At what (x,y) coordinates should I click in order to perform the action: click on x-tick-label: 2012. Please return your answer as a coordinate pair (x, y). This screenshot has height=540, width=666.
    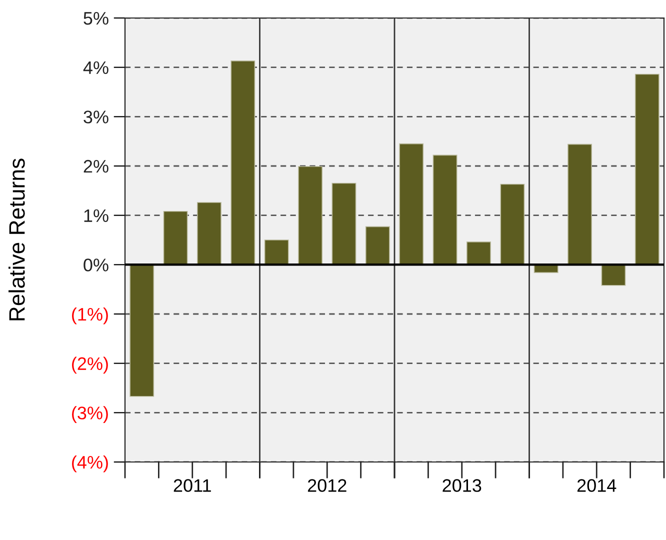
    Looking at the image, I should click on (327, 485).